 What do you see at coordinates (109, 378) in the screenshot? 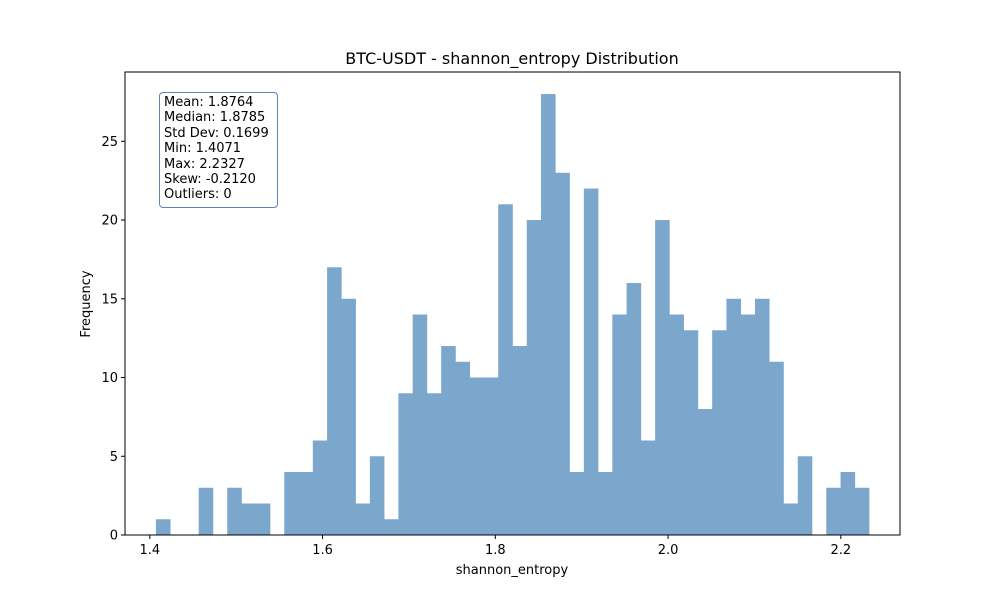
I see `y-tick-label: 10` at bounding box center [109, 378].